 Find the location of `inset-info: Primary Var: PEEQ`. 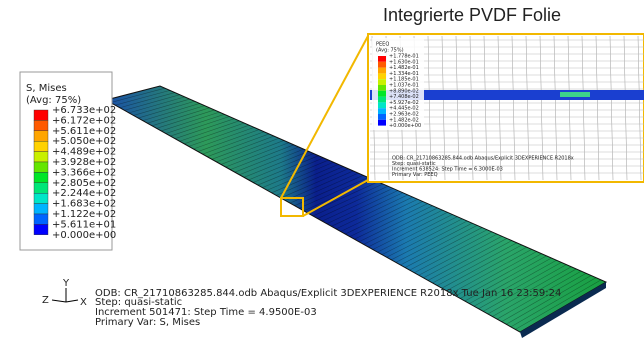

inset-info: Primary Var: PEEQ is located at coordinates (415, 175).